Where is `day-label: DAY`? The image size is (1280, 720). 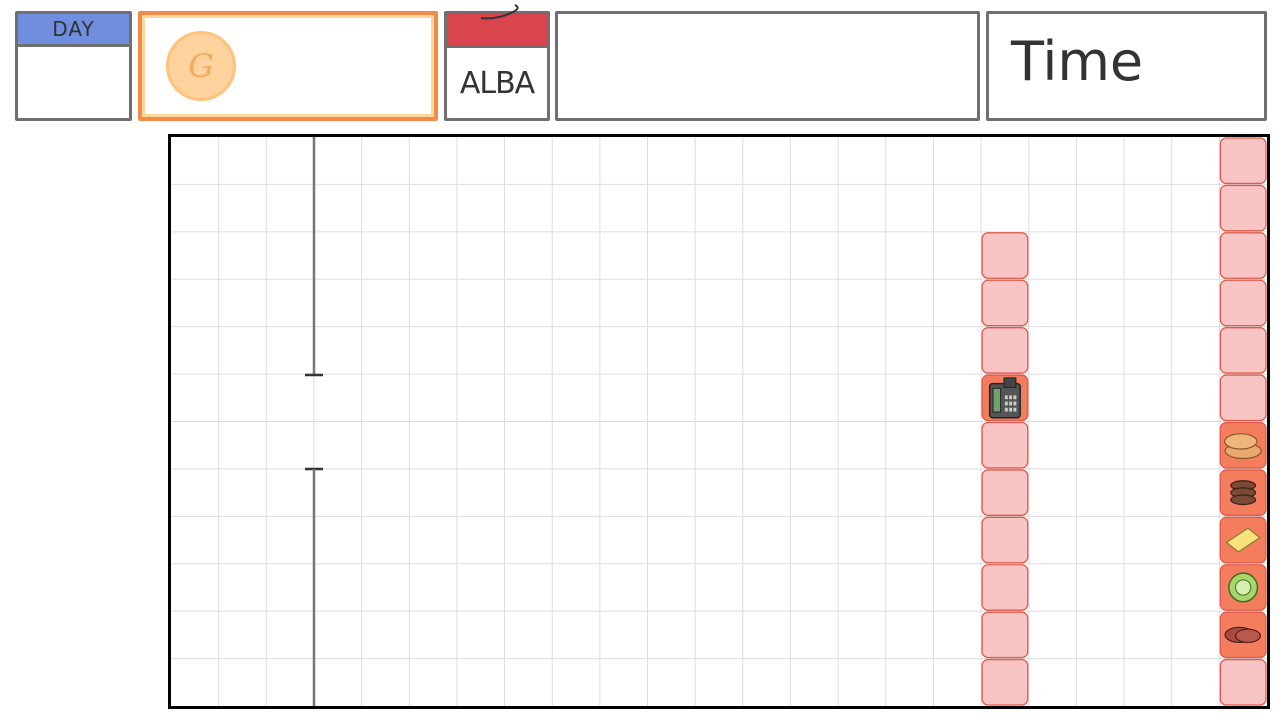
day-label: DAY is located at coordinates (73, 29).